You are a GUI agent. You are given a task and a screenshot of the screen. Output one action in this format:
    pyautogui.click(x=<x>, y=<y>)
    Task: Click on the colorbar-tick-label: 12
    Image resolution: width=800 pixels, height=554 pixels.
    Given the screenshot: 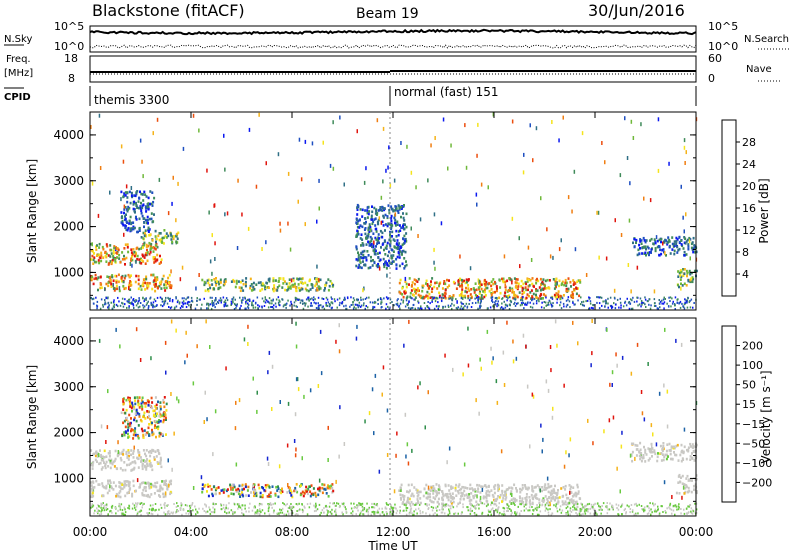 What is the action you would take?
    pyautogui.click(x=749, y=230)
    